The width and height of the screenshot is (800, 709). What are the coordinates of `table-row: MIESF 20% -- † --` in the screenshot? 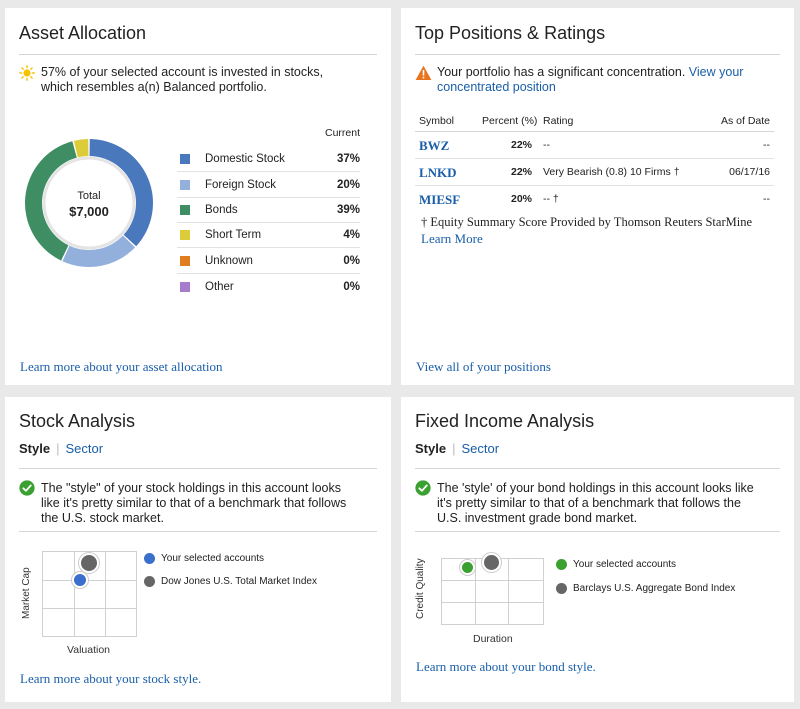 It's located at (594, 199).